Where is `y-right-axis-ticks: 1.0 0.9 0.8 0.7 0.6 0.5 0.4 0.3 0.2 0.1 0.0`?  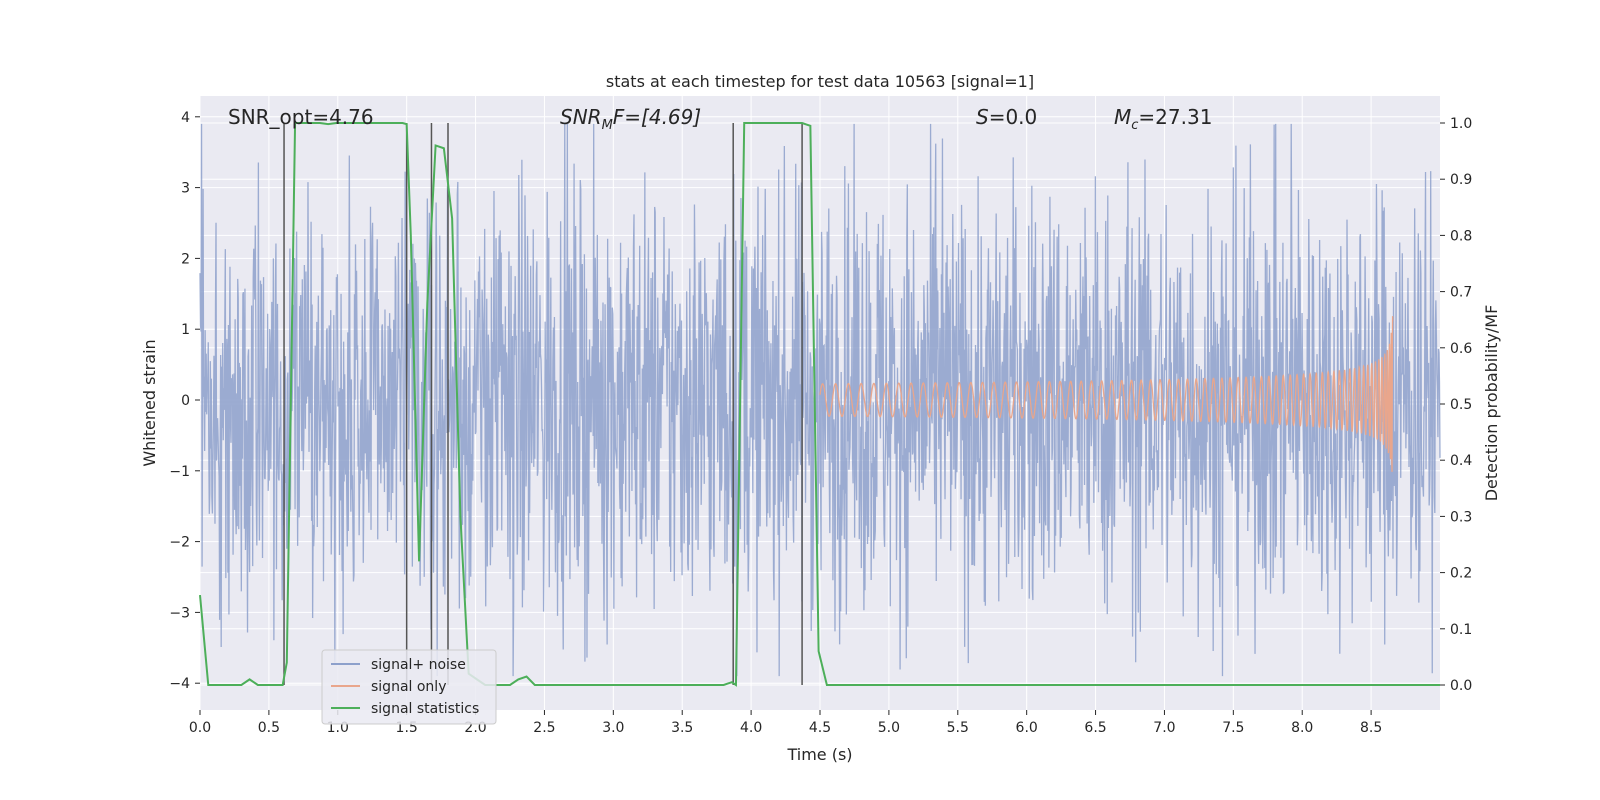 y-right-axis-ticks: 1.0 0.9 0.8 0.7 0.6 0.5 0.4 0.3 0.2 0.1 0.0 is located at coordinates (1456, 405).